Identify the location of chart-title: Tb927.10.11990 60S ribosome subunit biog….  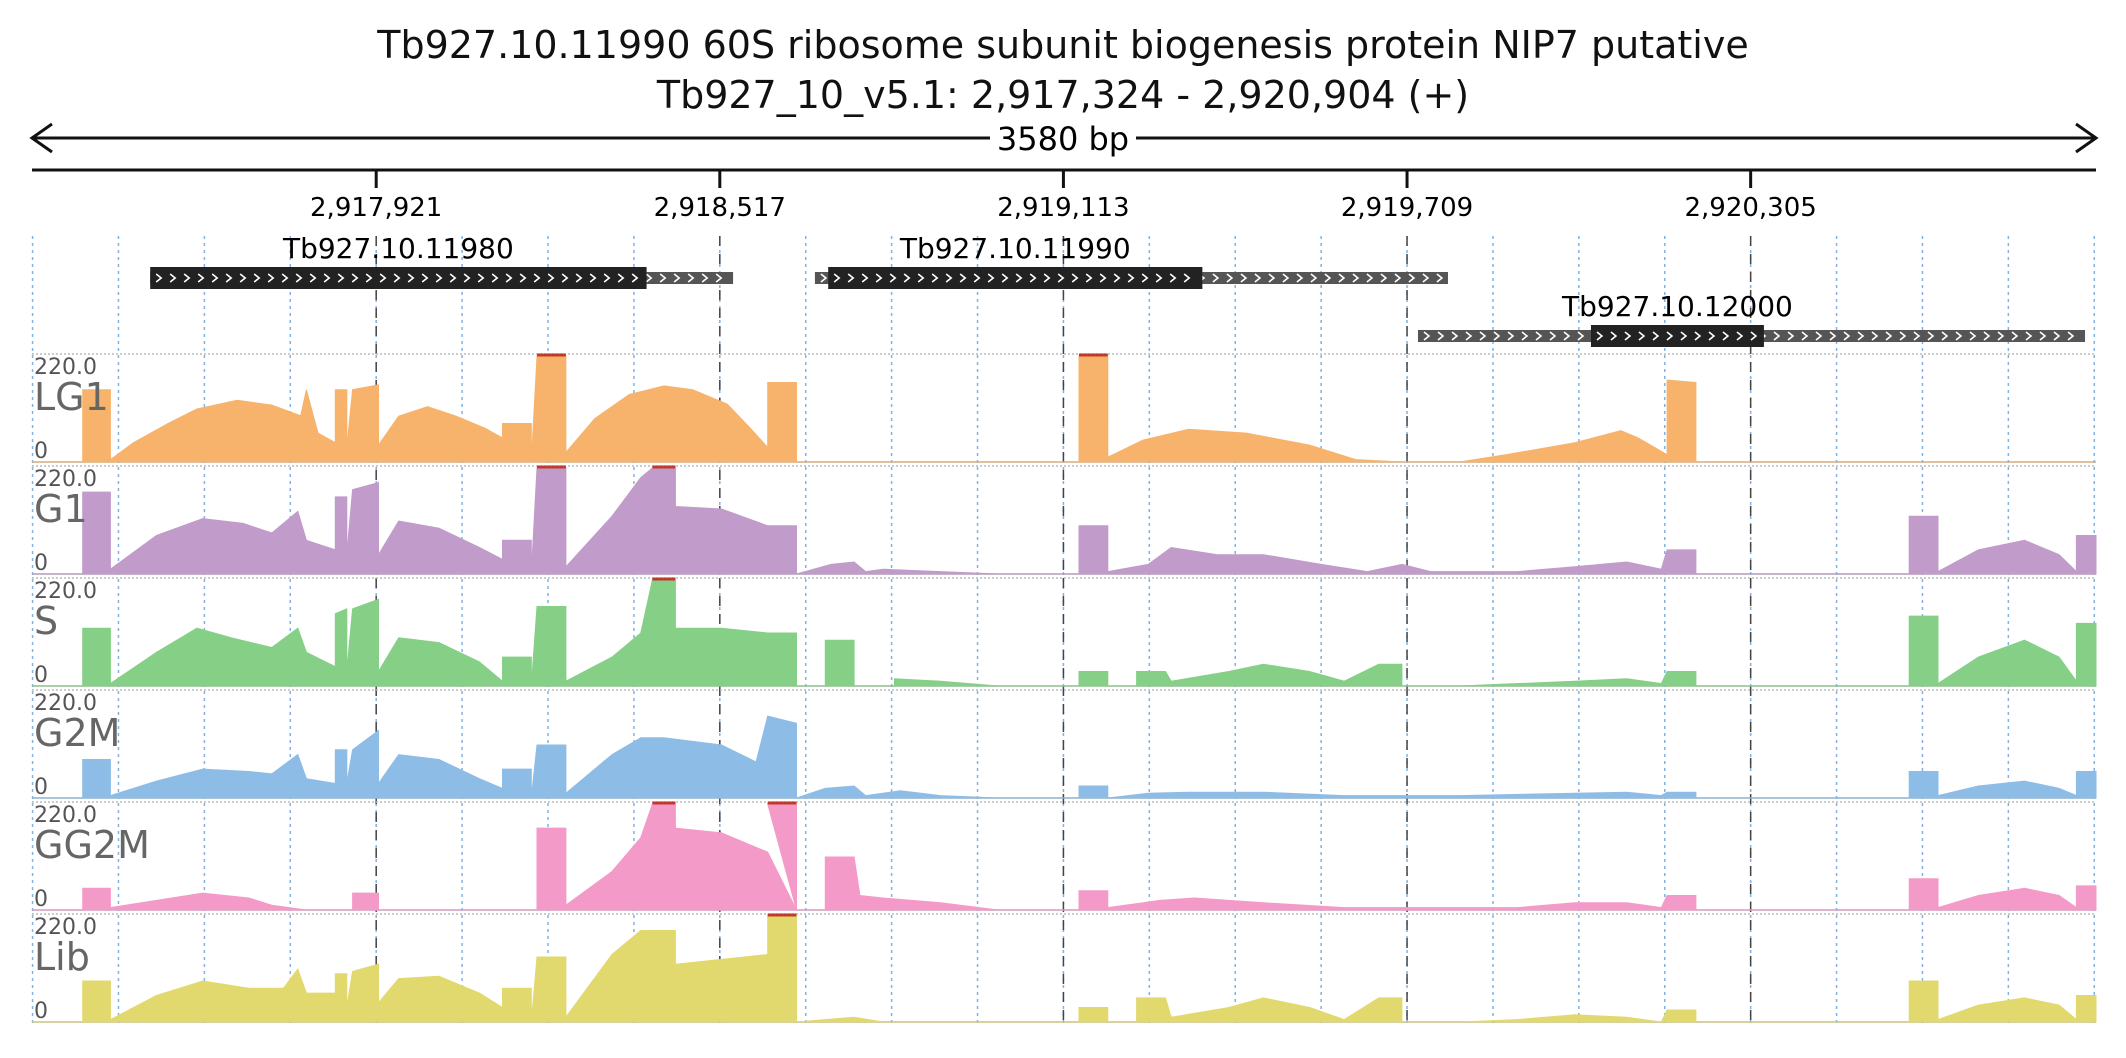
(1063, 45).